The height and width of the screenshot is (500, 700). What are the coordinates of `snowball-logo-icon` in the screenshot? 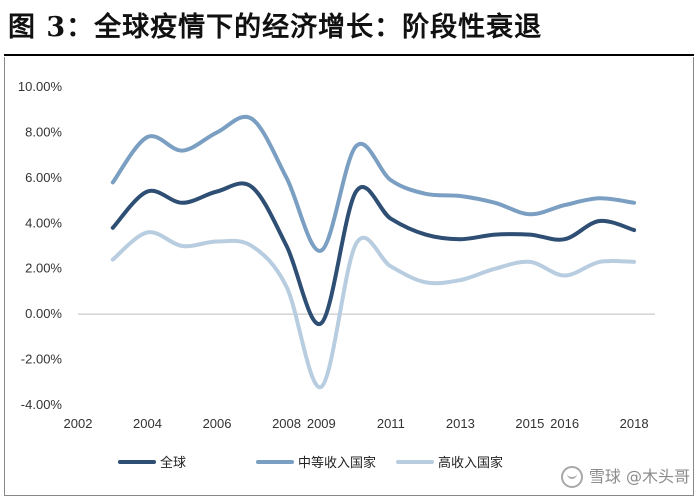 It's located at (571, 477).